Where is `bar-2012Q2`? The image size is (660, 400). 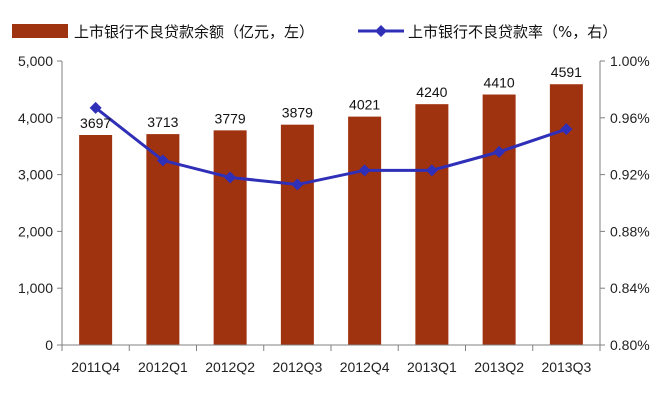 bar-2012Q2 is located at coordinates (230, 237).